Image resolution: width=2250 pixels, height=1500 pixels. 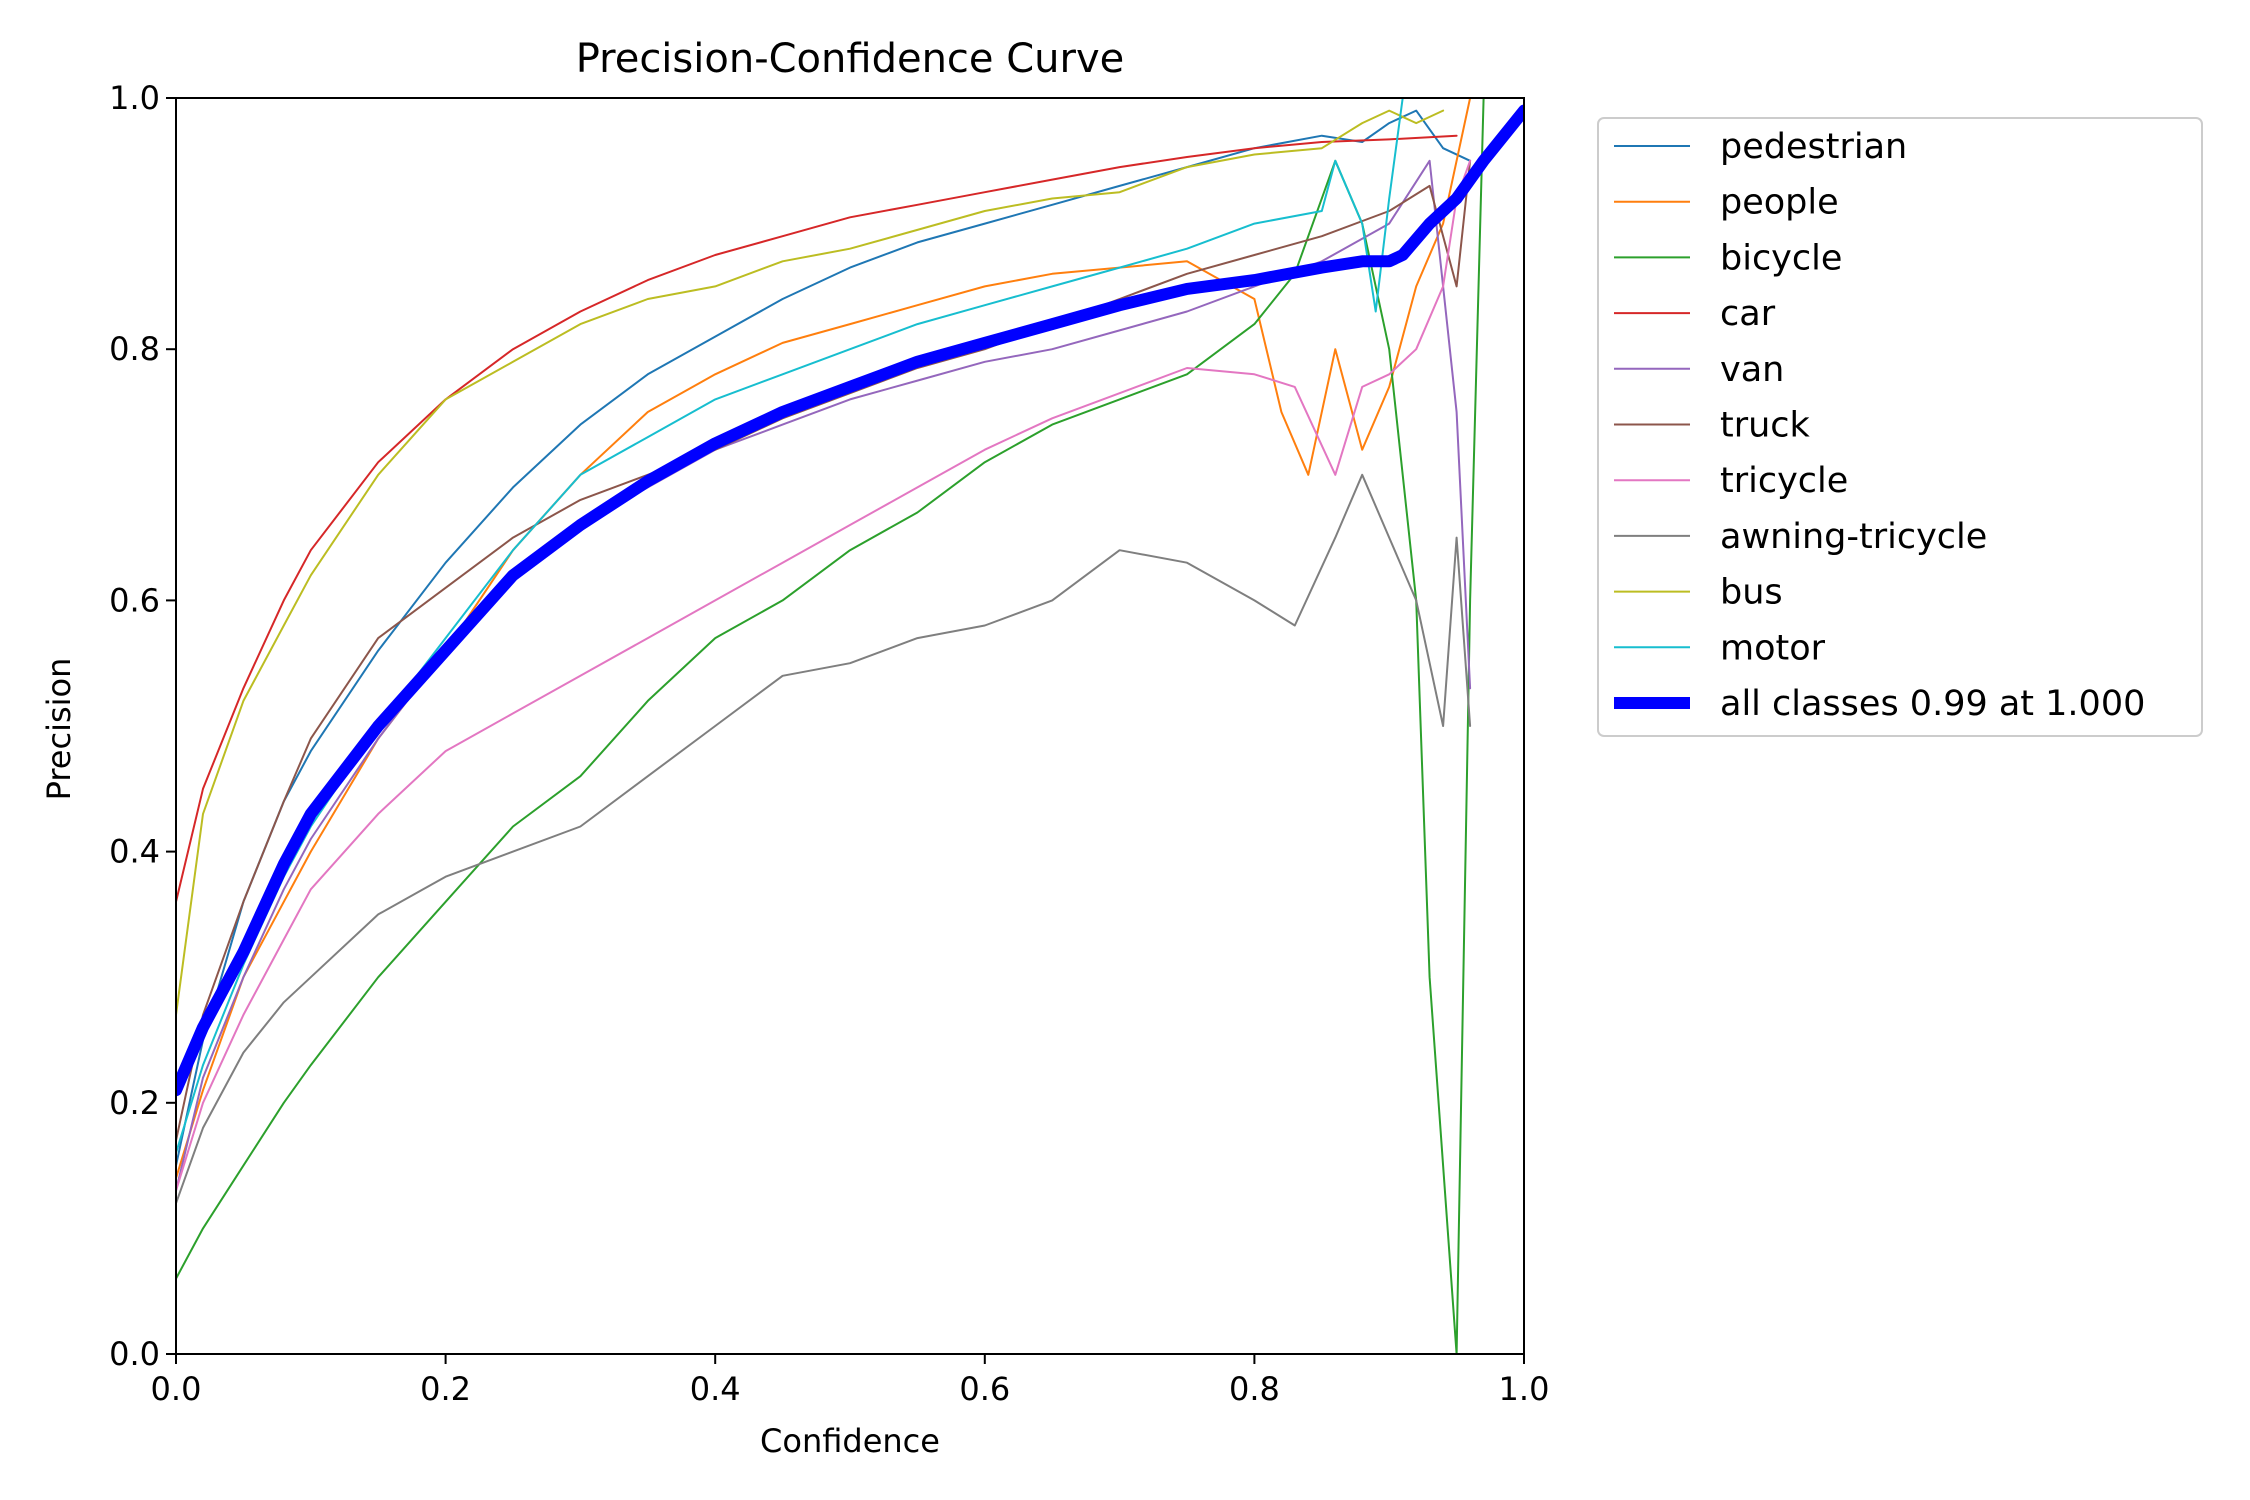 I want to click on x-tick-label: 0.6, so click(x=984, y=1389).